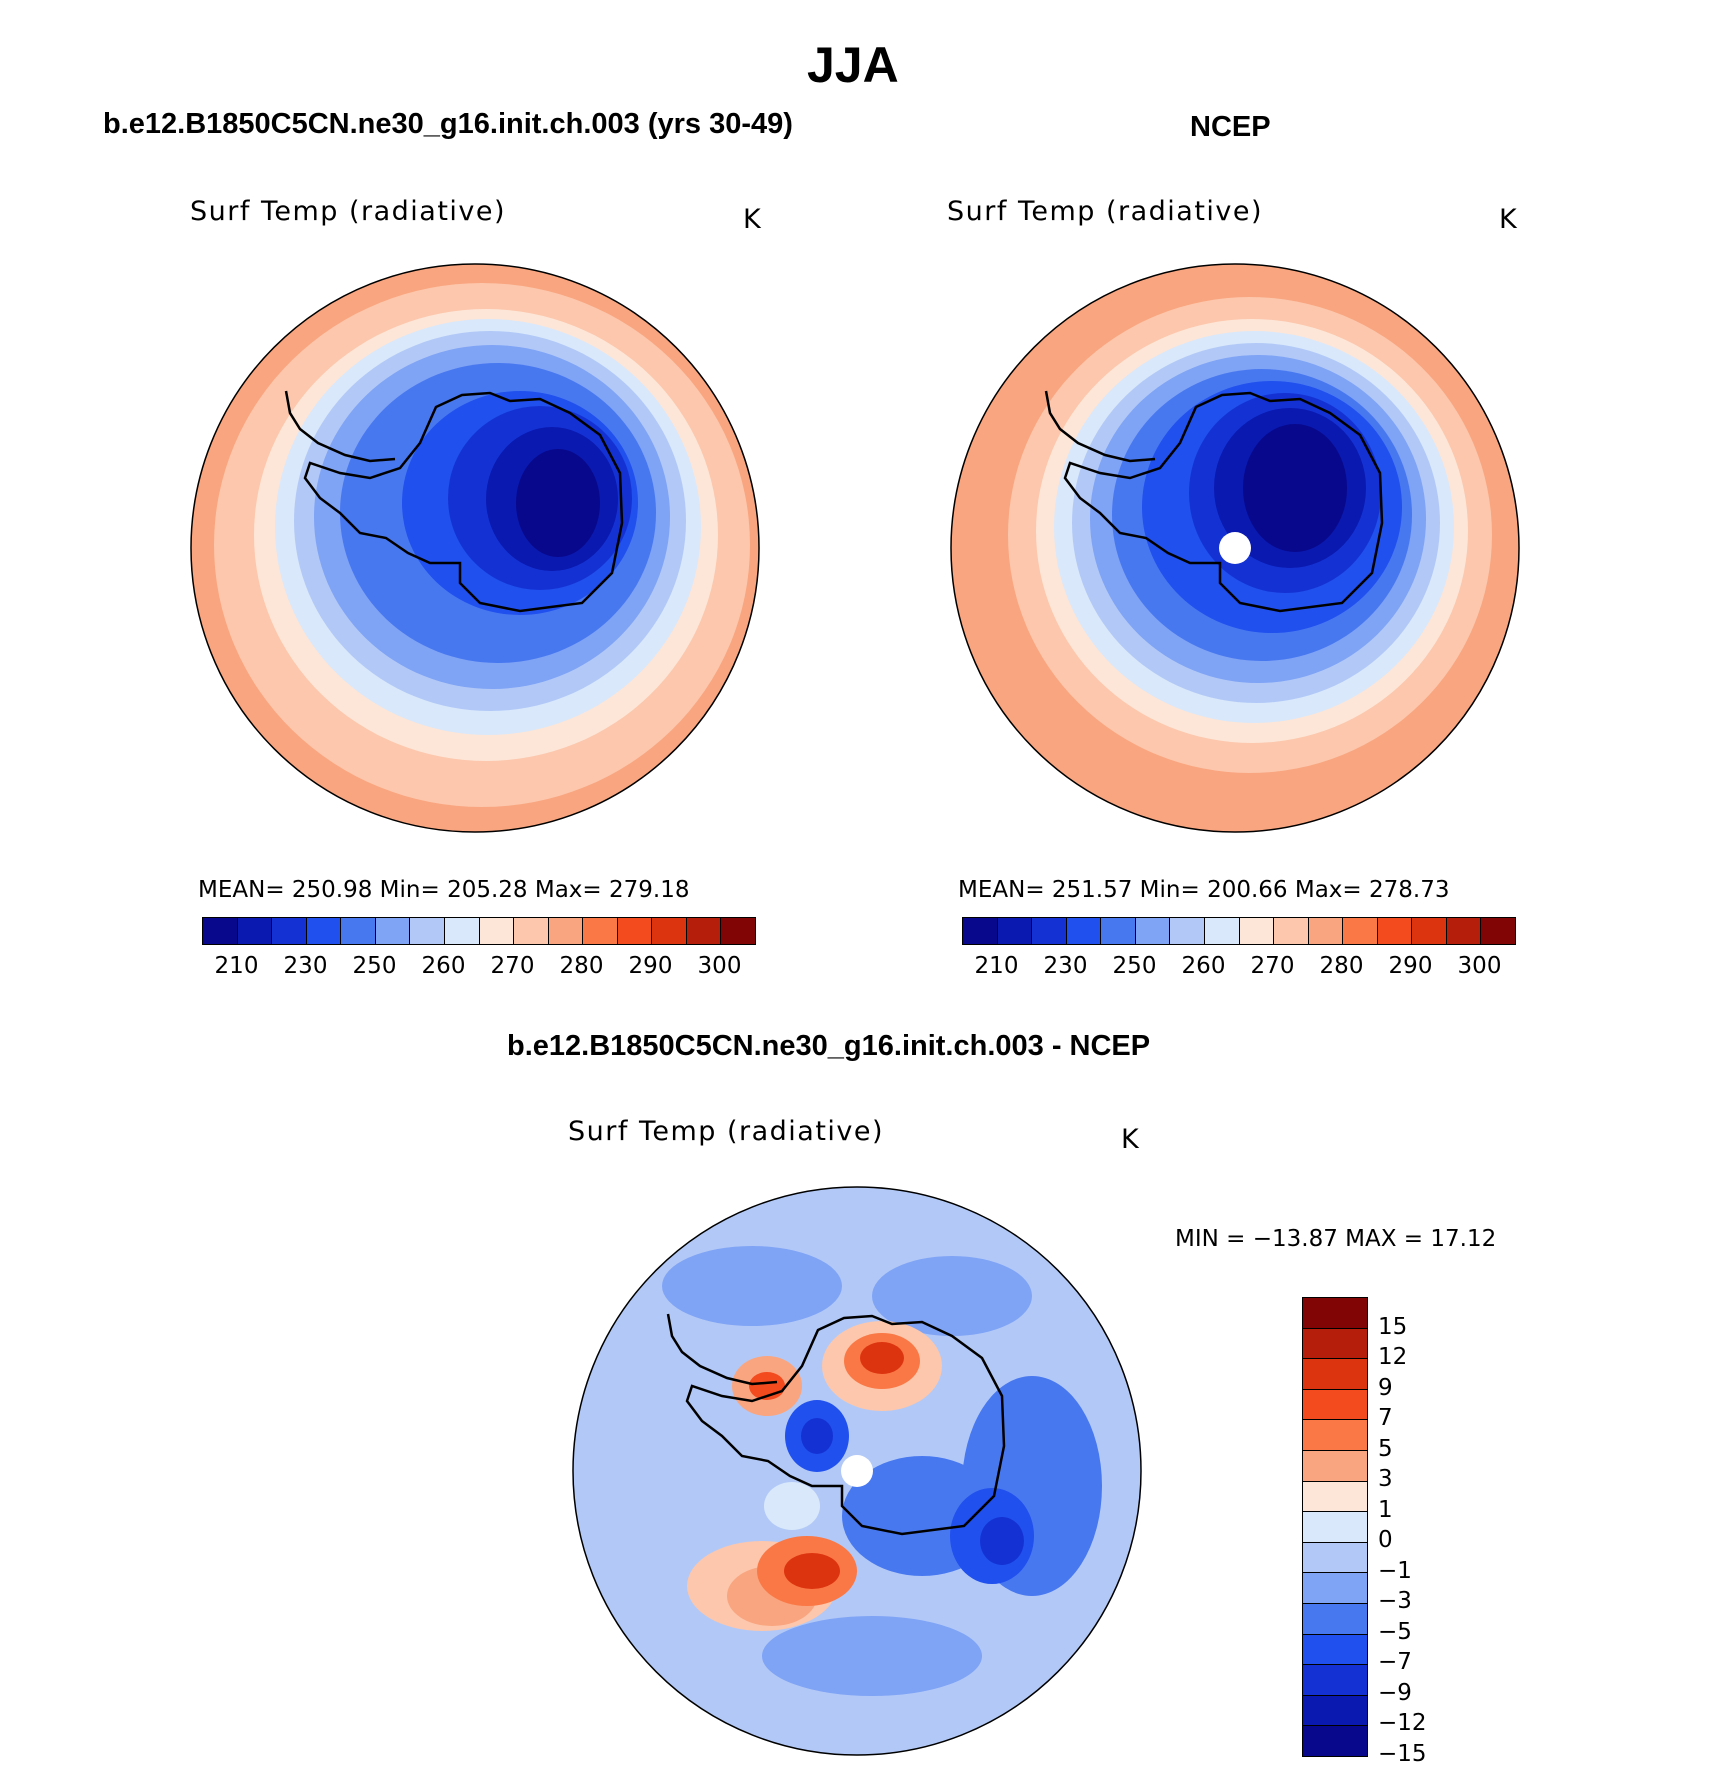  I want to click on main-title: JJA, so click(853, 65).